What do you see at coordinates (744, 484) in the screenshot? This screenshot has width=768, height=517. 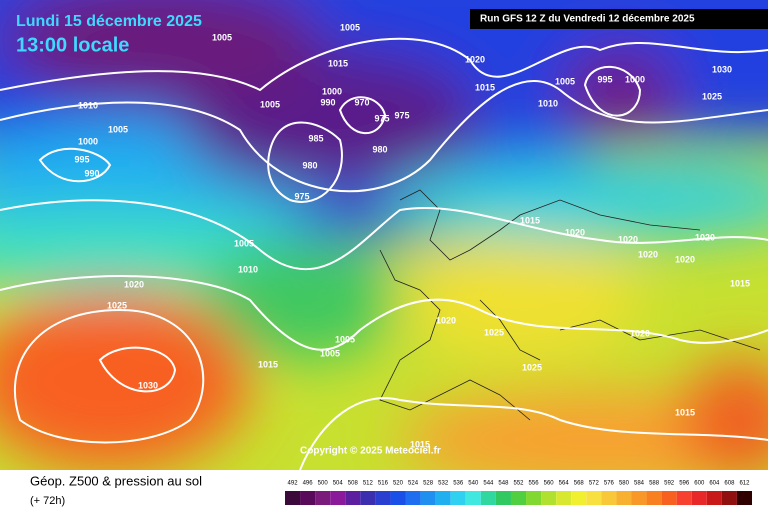 I see `colorbar-label: 612` at bounding box center [744, 484].